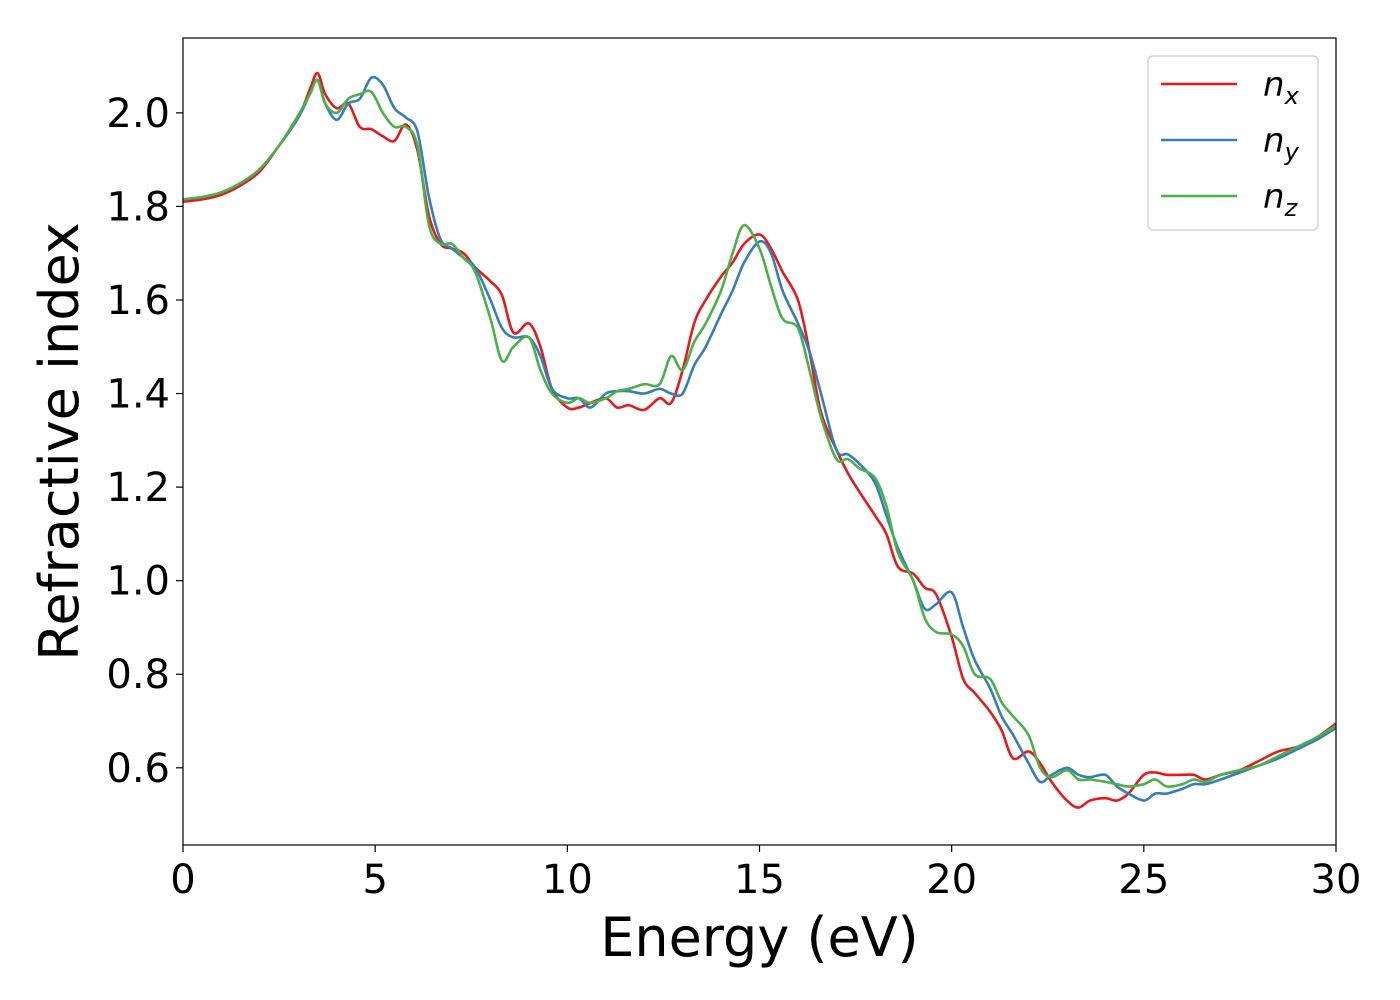 This screenshot has width=1400, height=1000. I want to click on legend-subscript: y, so click(1292, 152).